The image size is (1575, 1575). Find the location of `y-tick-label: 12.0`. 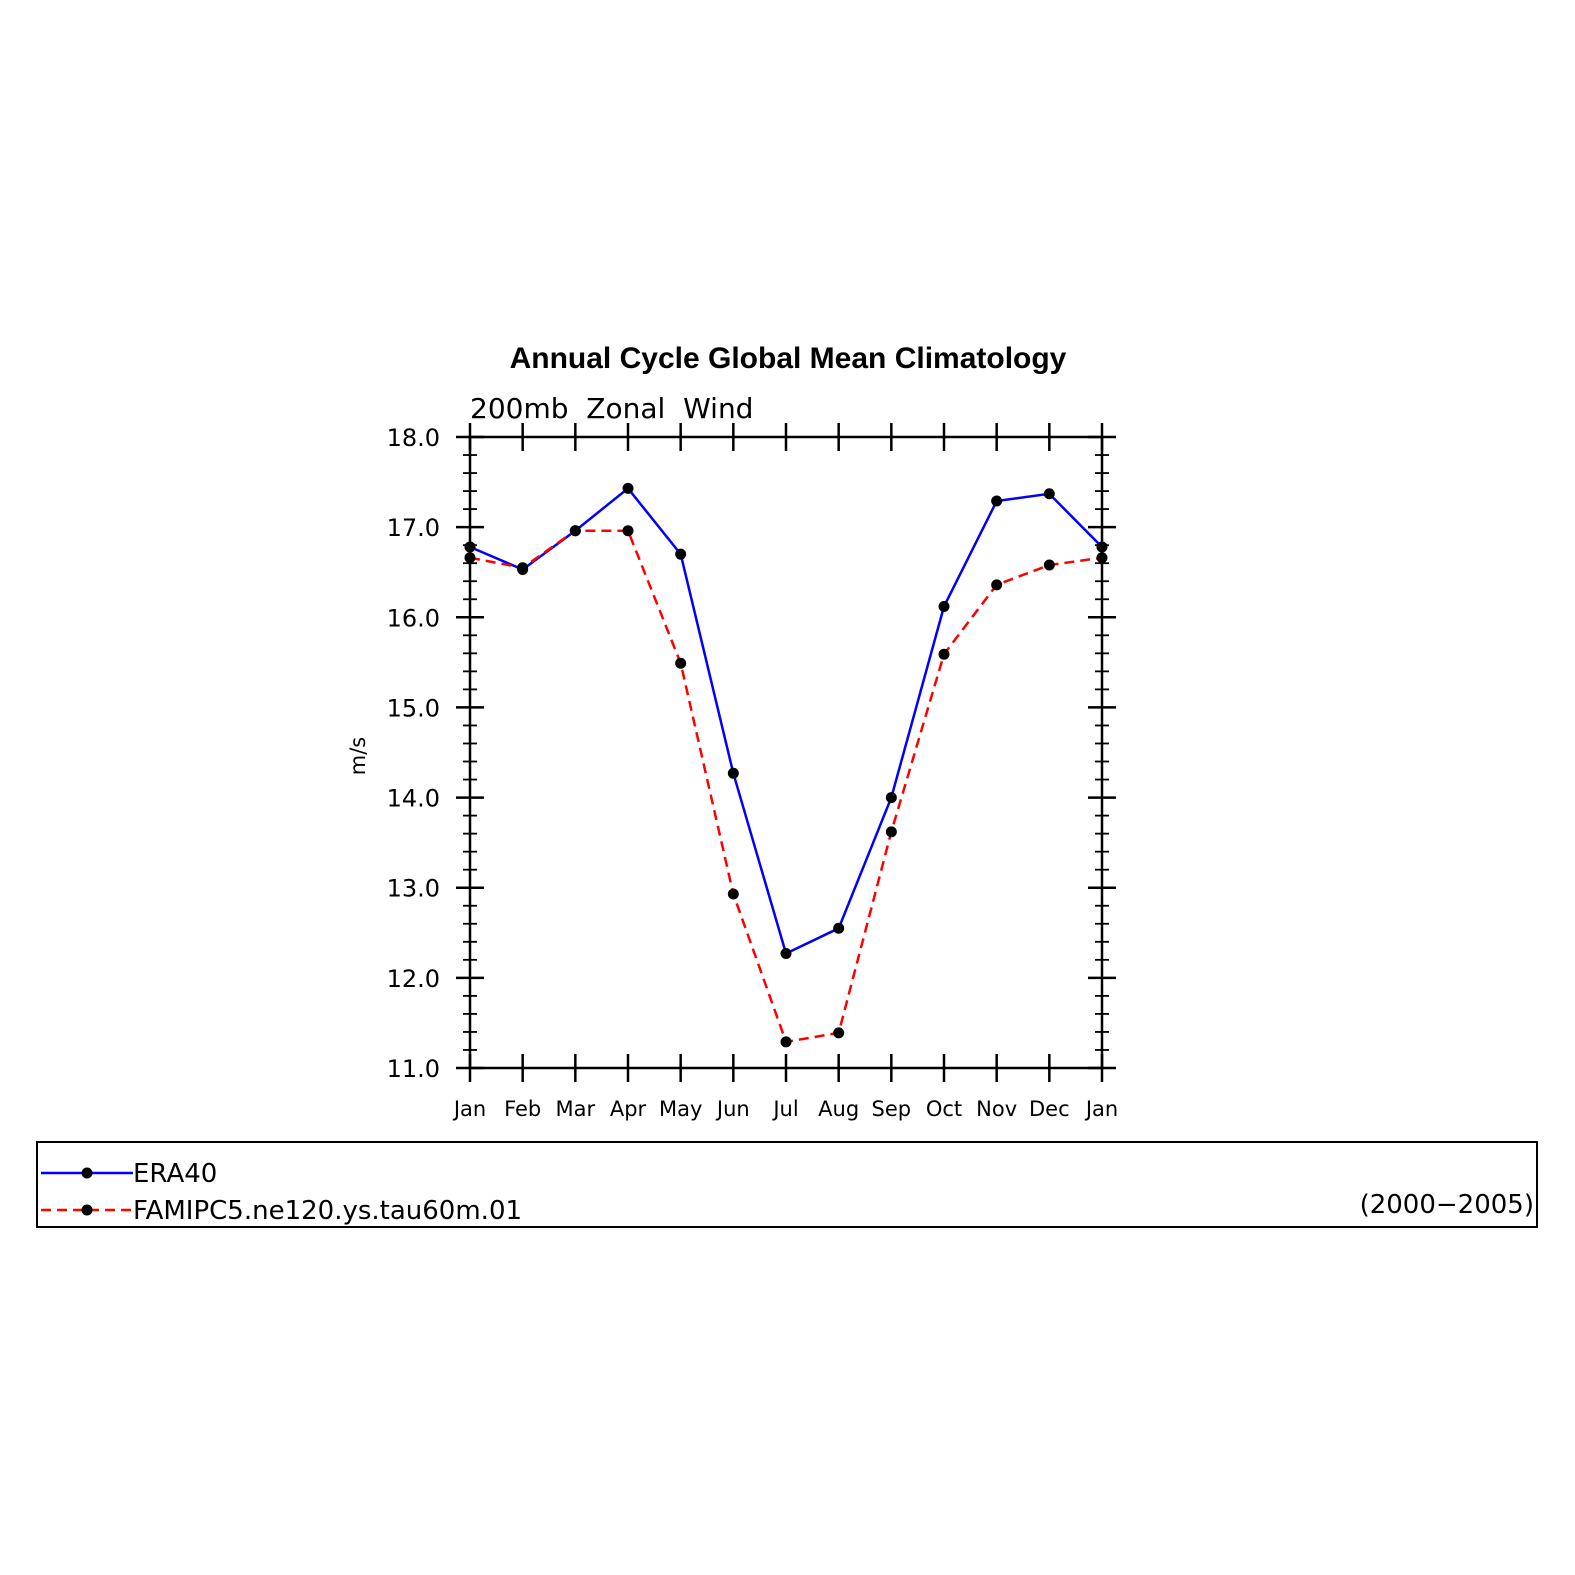

y-tick-label: 12.0 is located at coordinates (413, 979).